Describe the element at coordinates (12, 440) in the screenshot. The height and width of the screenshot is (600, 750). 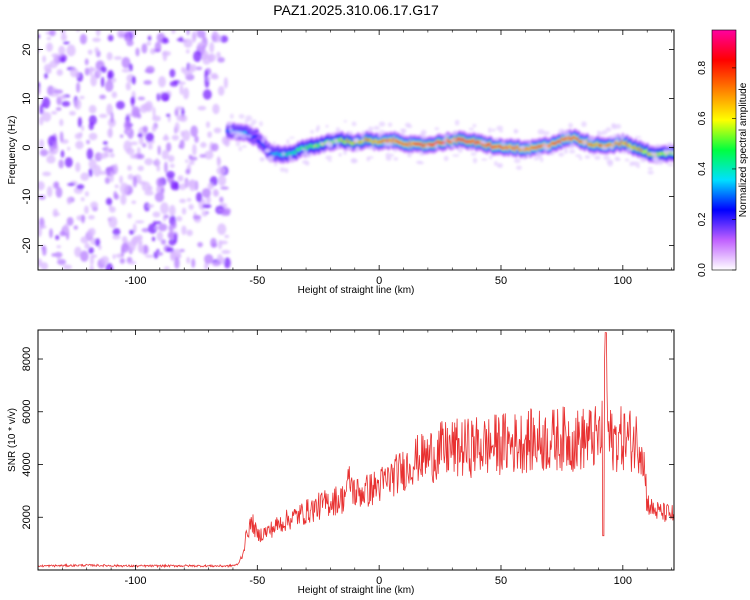
I see `snr-y-label: SNR (10 * v/v)` at that location.